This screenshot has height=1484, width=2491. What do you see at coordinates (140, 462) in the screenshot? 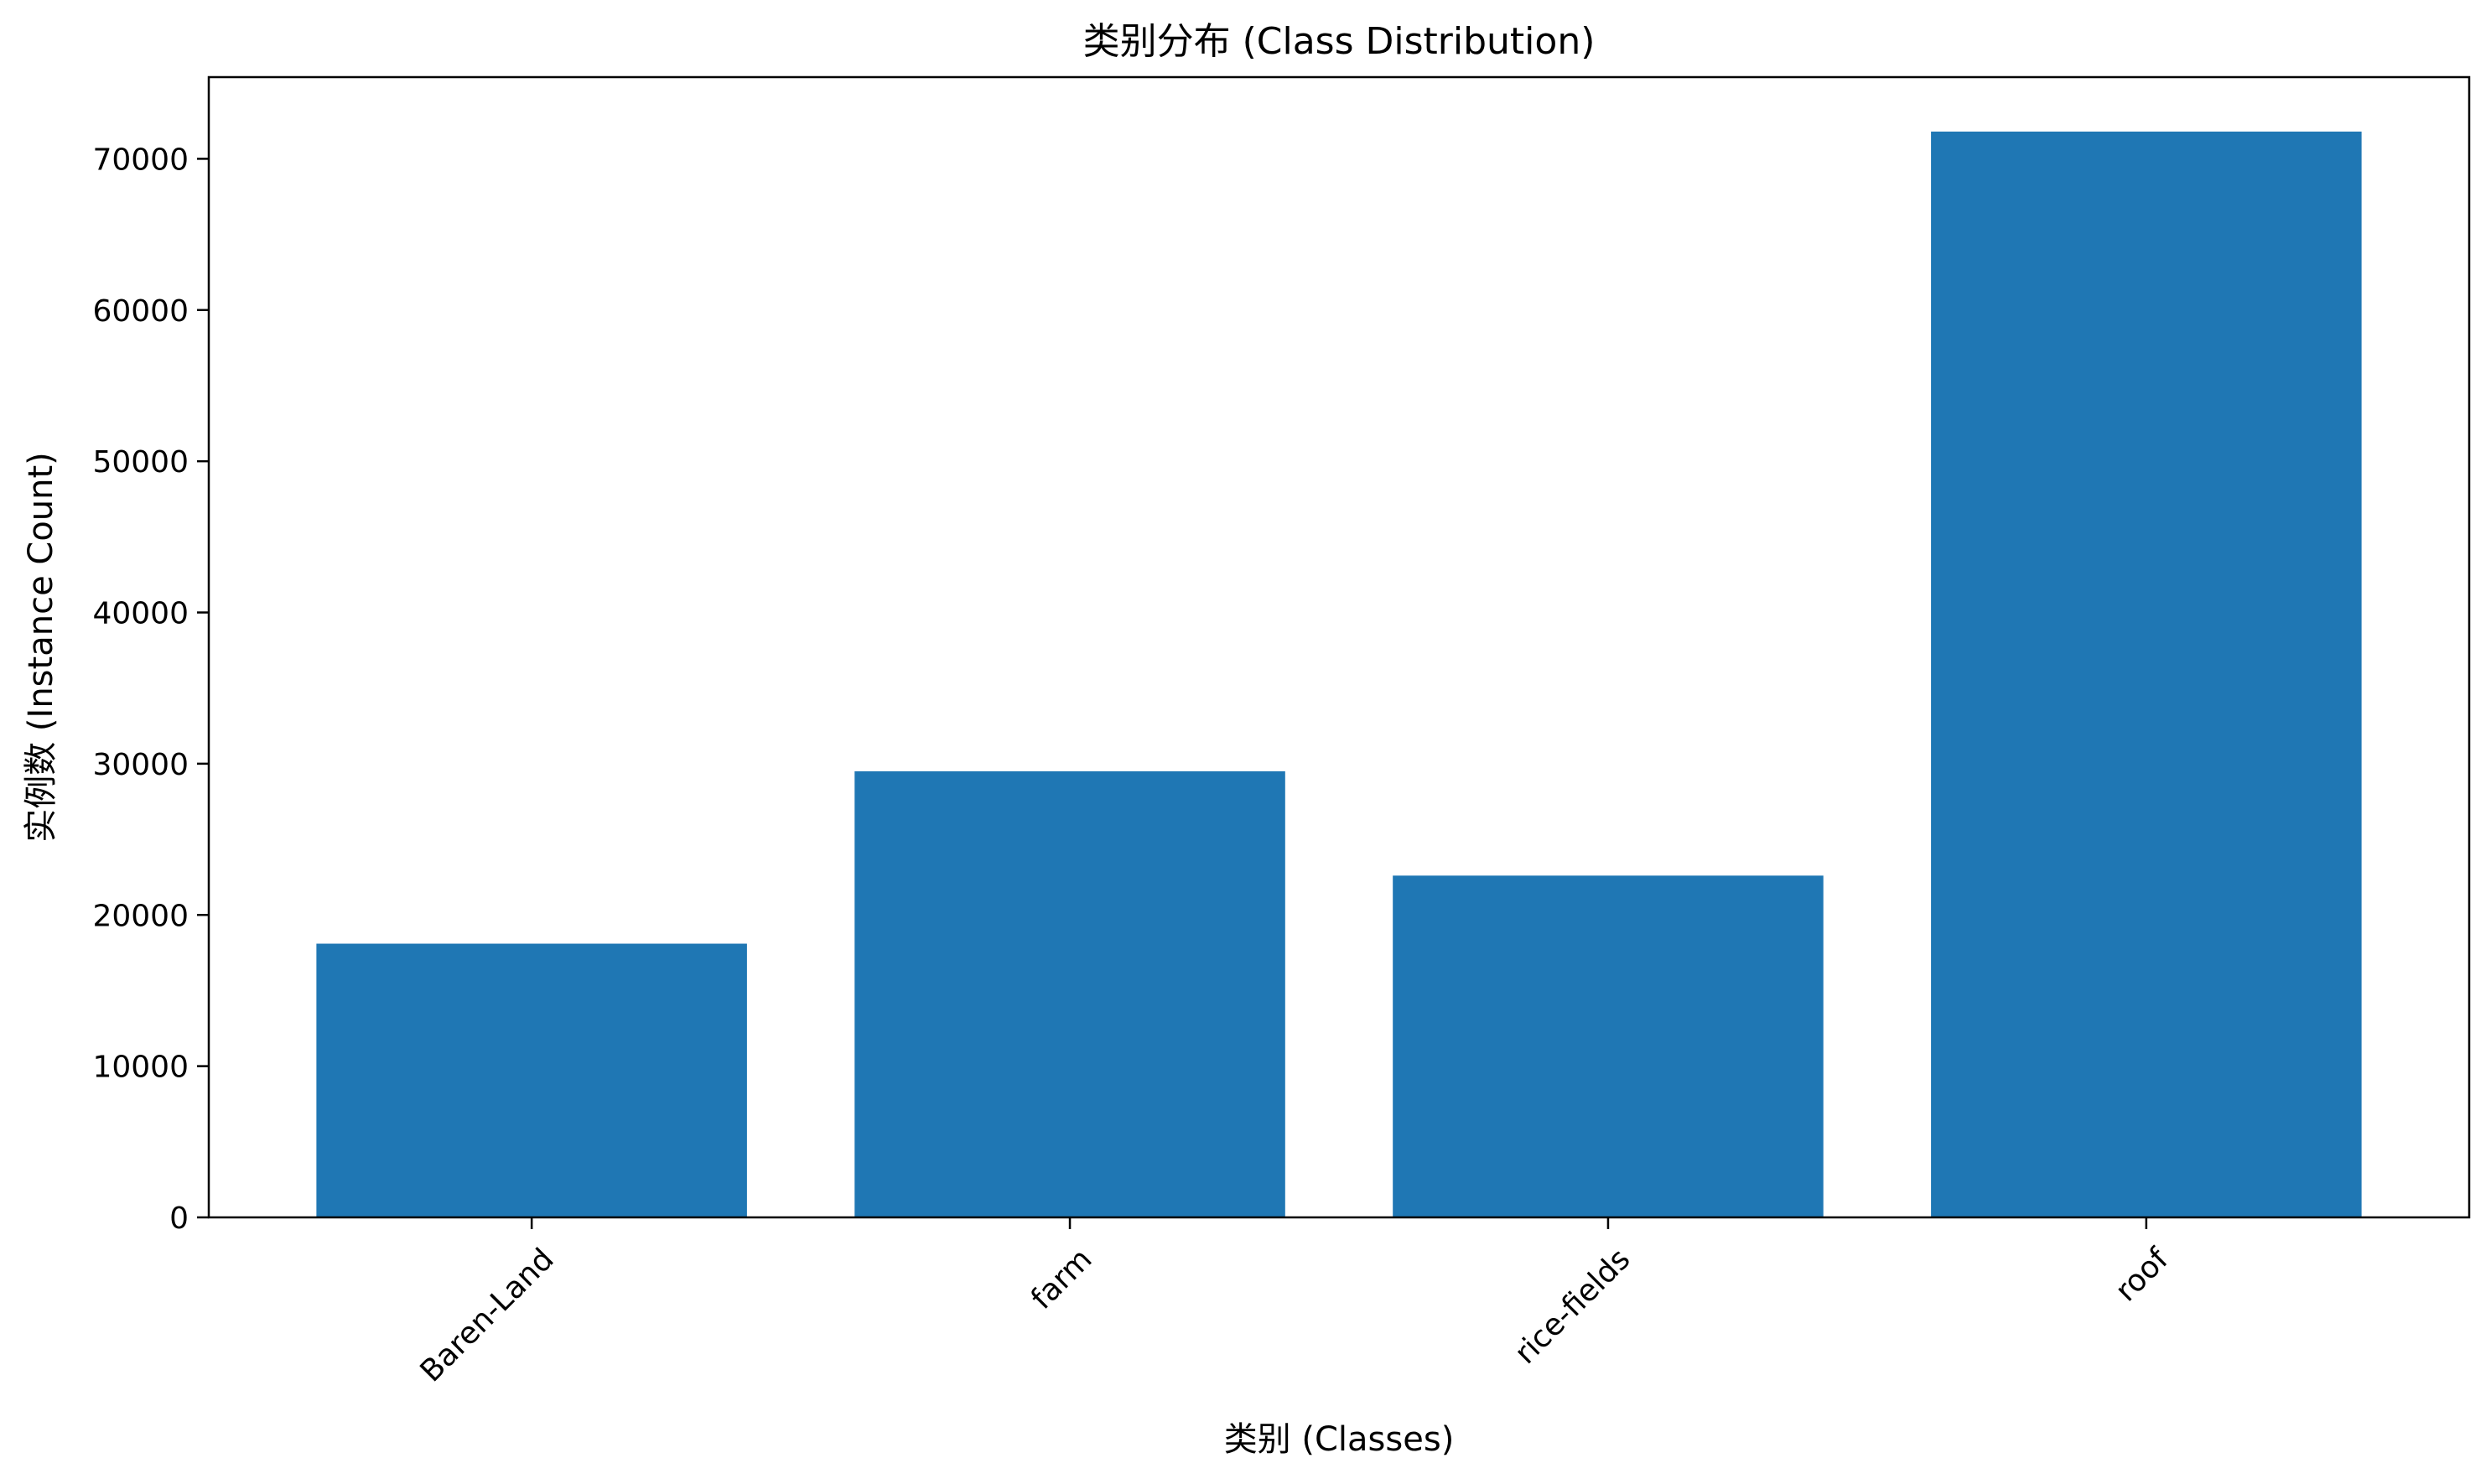
I see `y-tick-label: 50000` at bounding box center [140, 462].